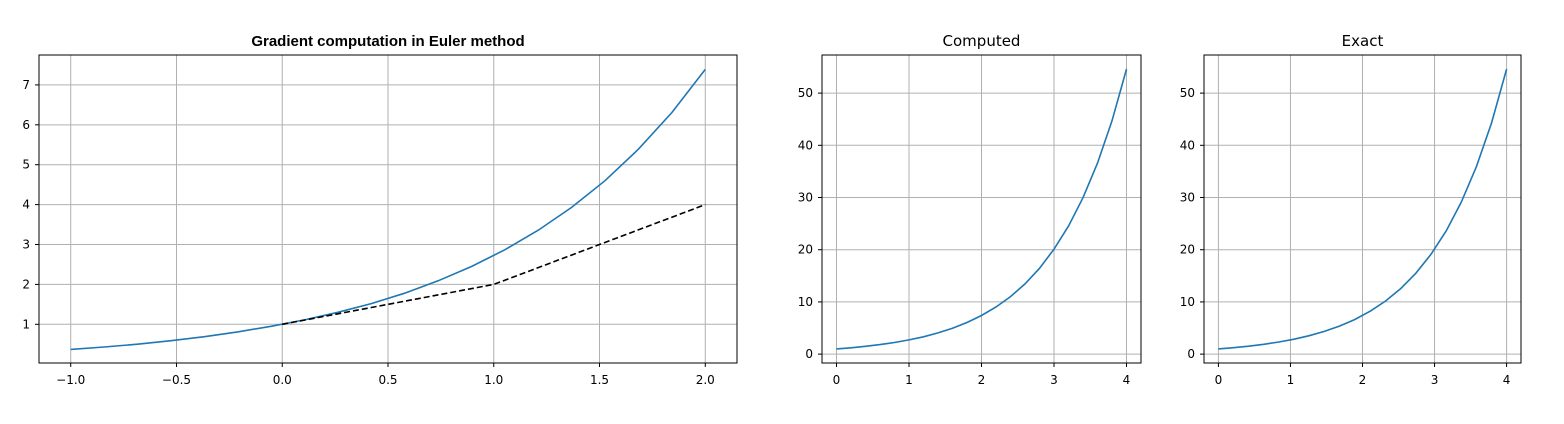  What do you see at coordinates (1363, 41) in the screenshot?
I see `chart-title: Exact` at bounding box center [1363, 41].